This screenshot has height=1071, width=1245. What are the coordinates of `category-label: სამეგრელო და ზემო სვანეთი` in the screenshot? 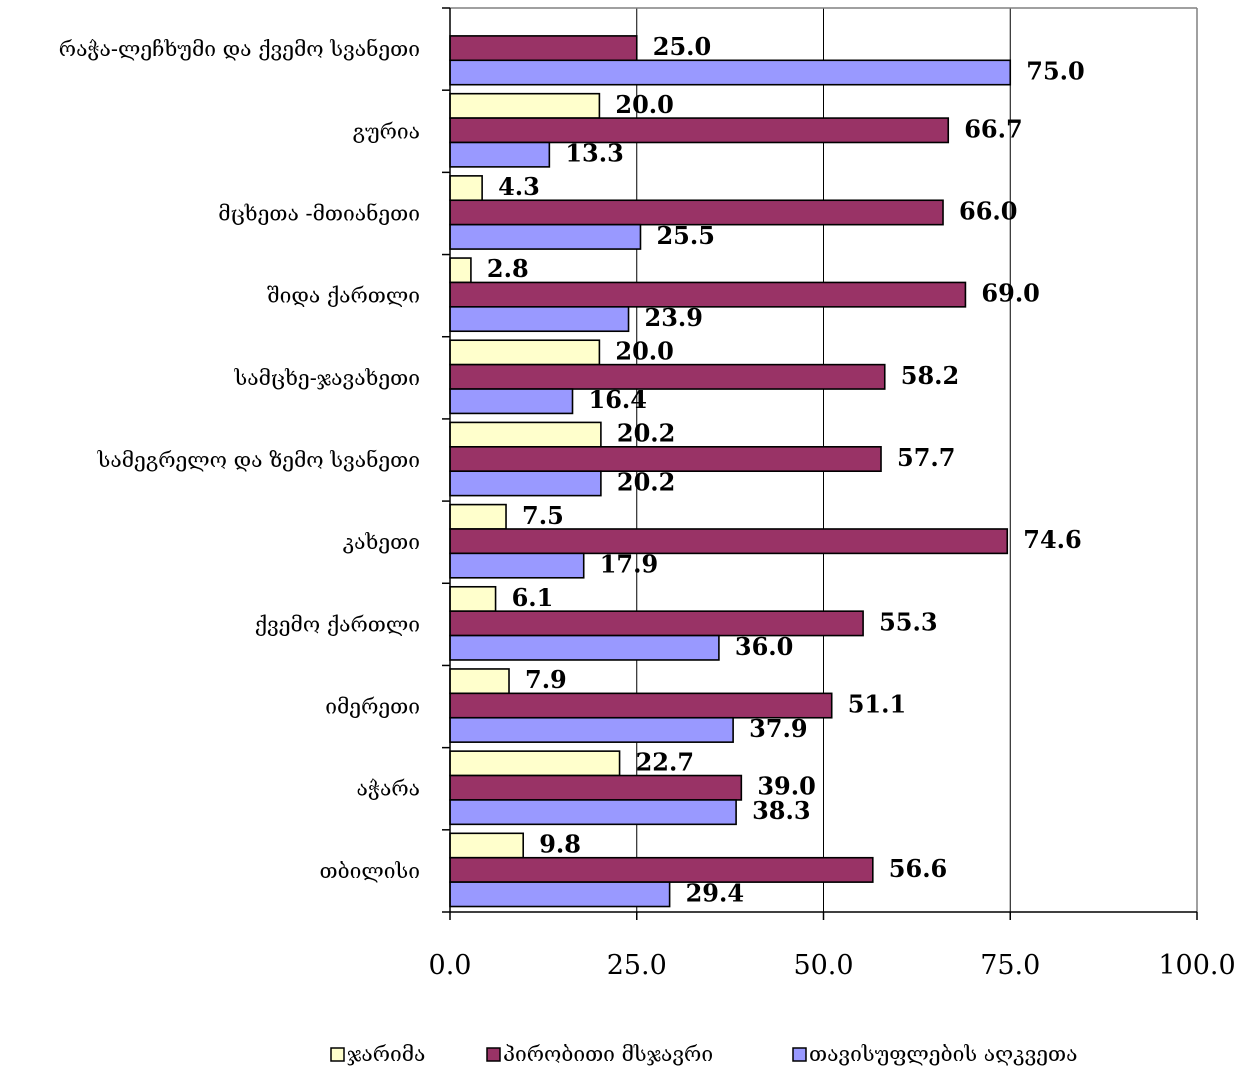 It's located at (258, 460).